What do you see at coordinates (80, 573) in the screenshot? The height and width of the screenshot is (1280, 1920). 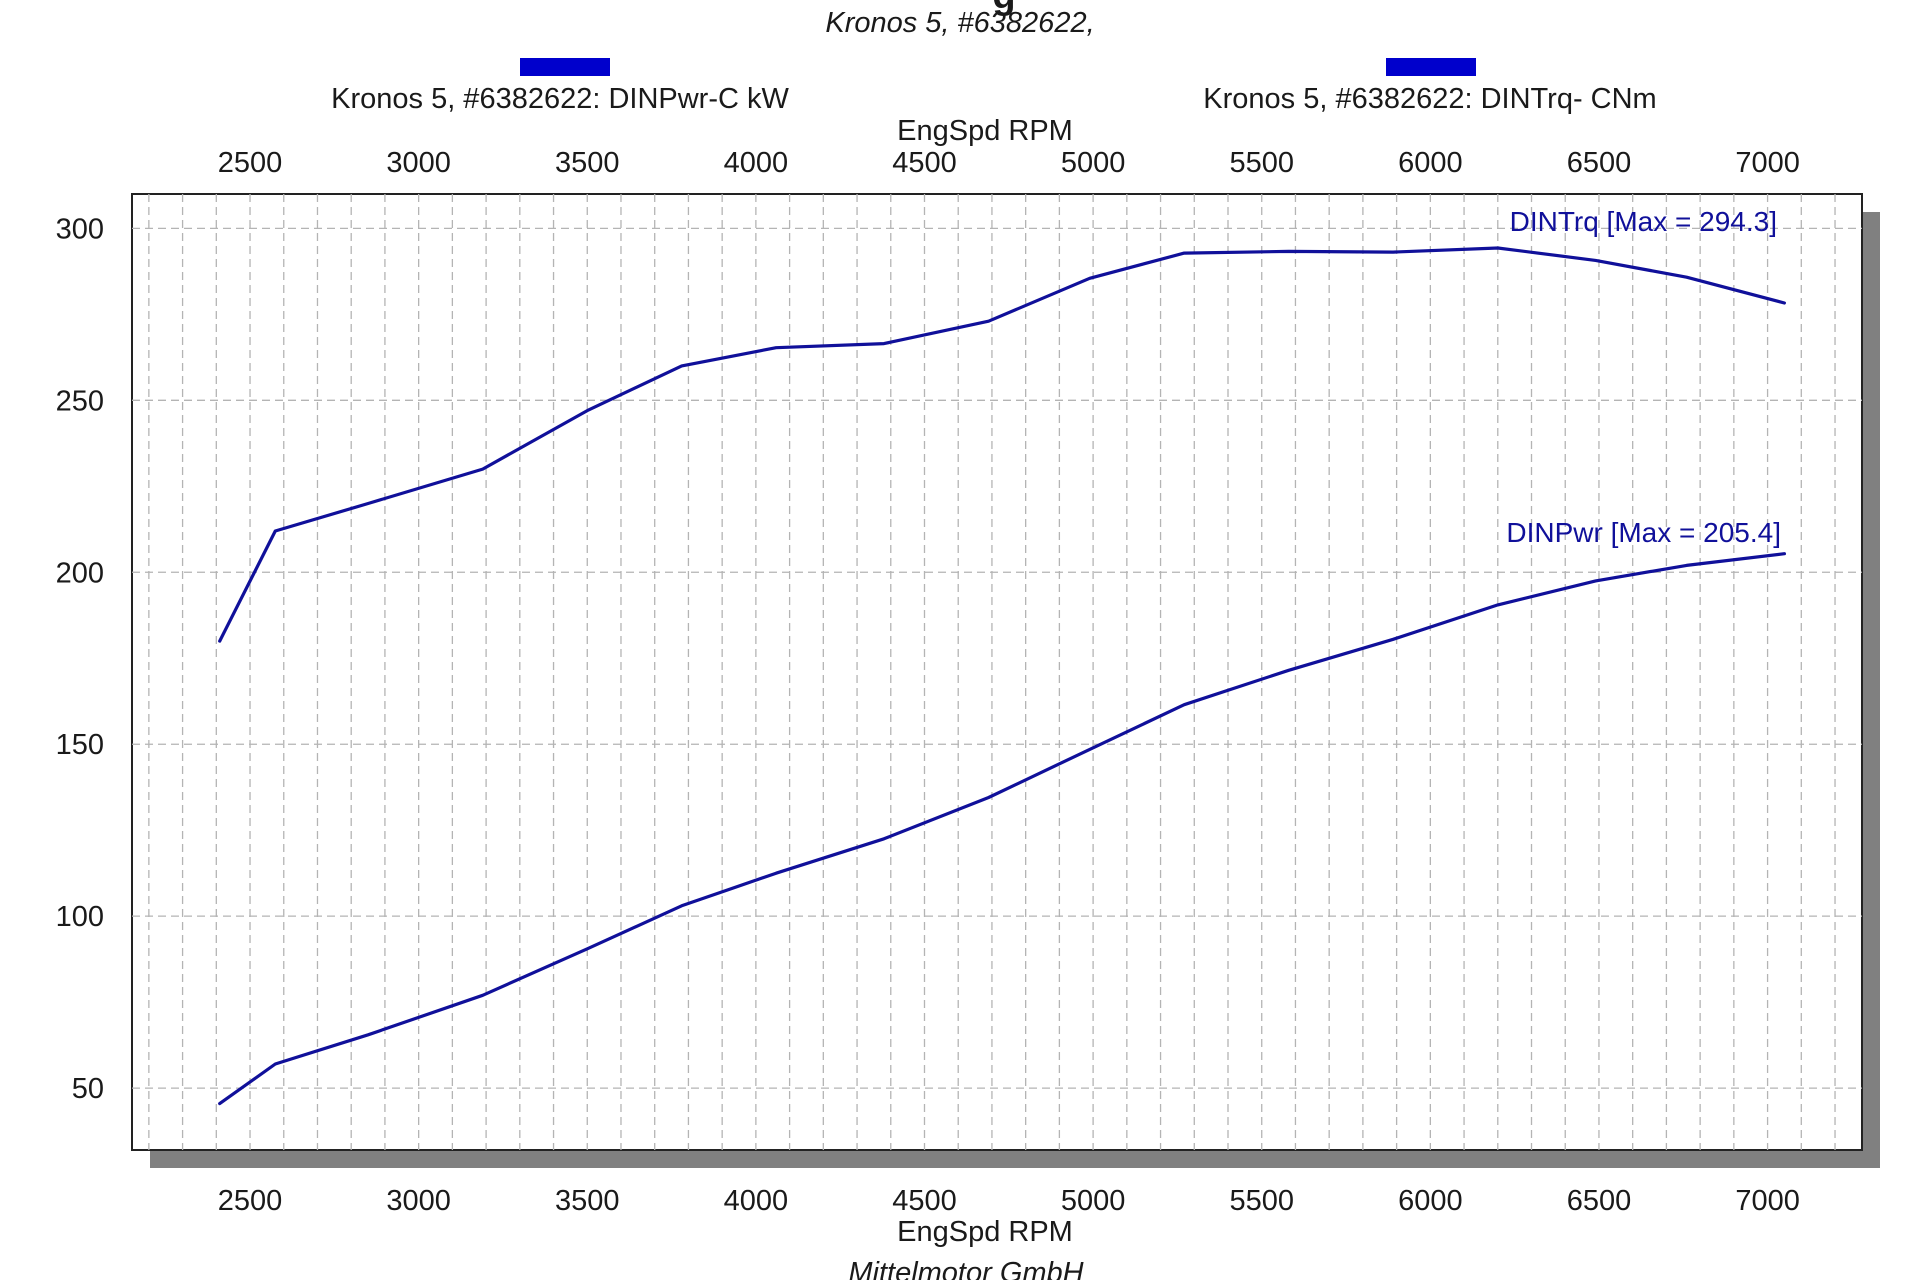 I see `y-tick-label: 200` at bounding box center [80, 573].